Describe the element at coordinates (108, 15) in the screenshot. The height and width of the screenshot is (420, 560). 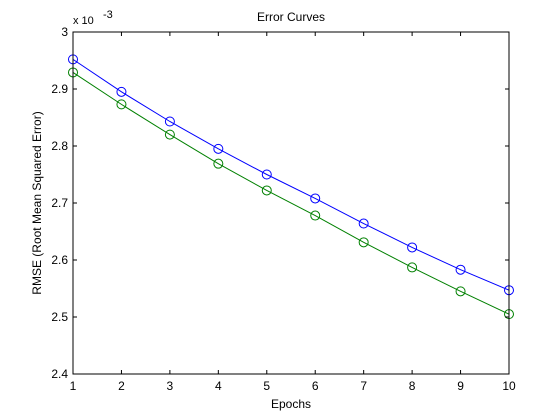
I see `y-multiplier-exponent: -3` at that location.